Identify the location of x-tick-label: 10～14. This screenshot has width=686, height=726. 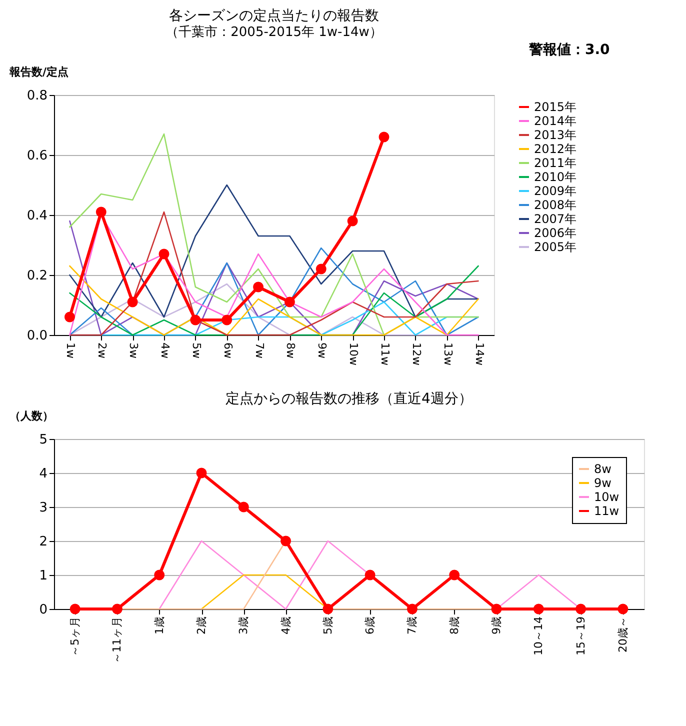
(539, 636).